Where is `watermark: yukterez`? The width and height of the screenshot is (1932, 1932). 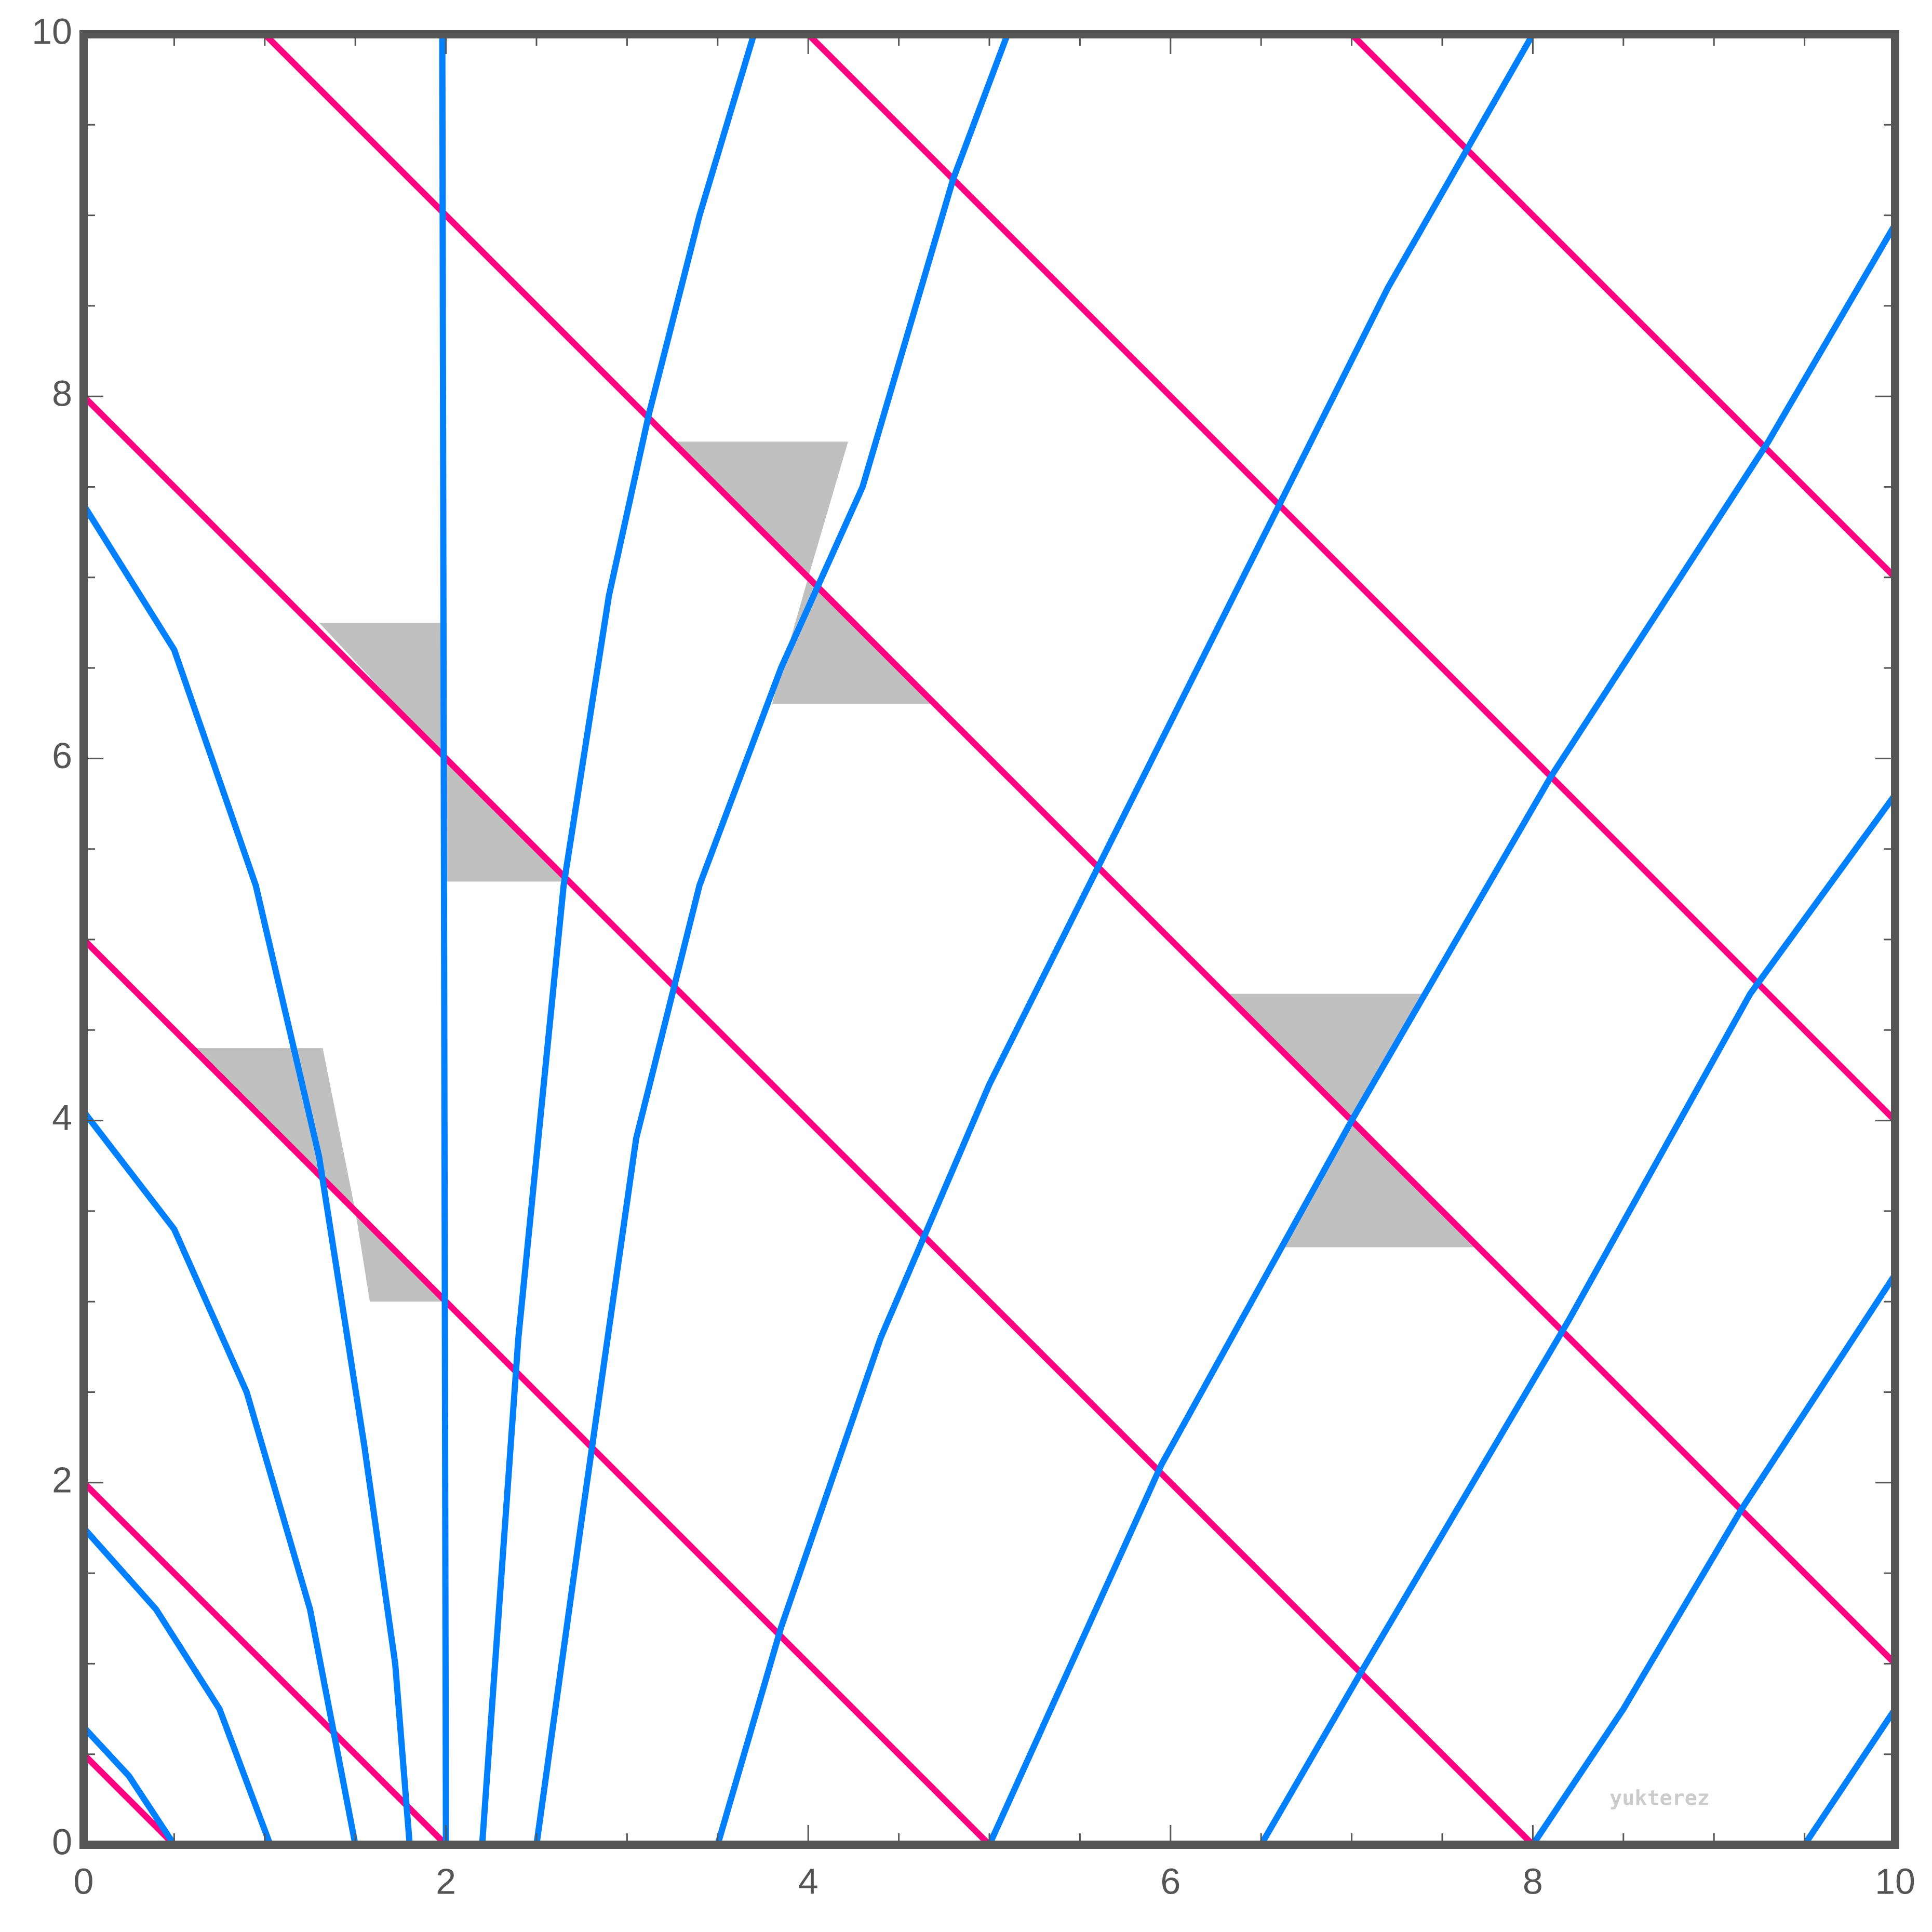 watermark: yukterez is located at coordinates (1660, 1798).